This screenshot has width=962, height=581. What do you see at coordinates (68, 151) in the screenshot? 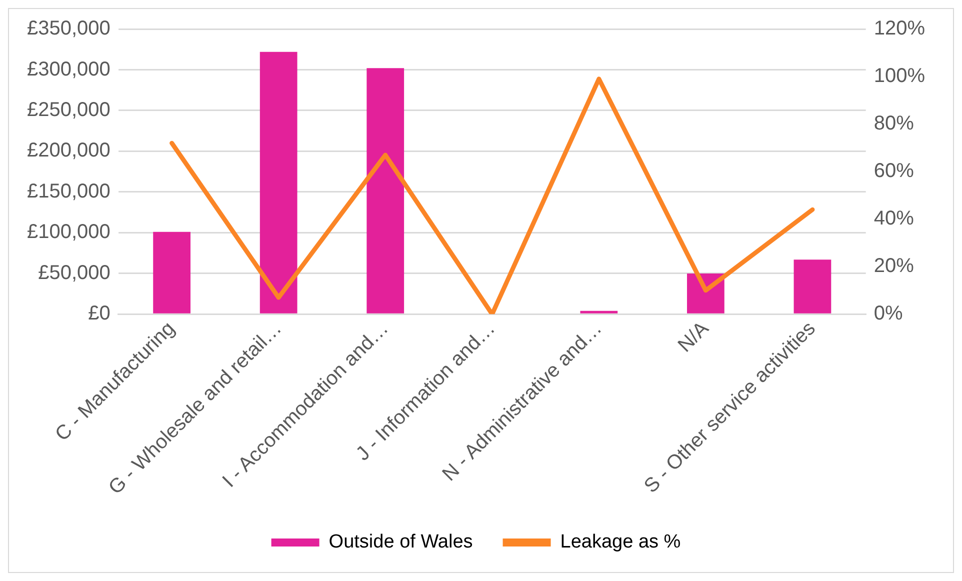
I see `y-tick-label: £200,000` at bounding box center [68, 151].